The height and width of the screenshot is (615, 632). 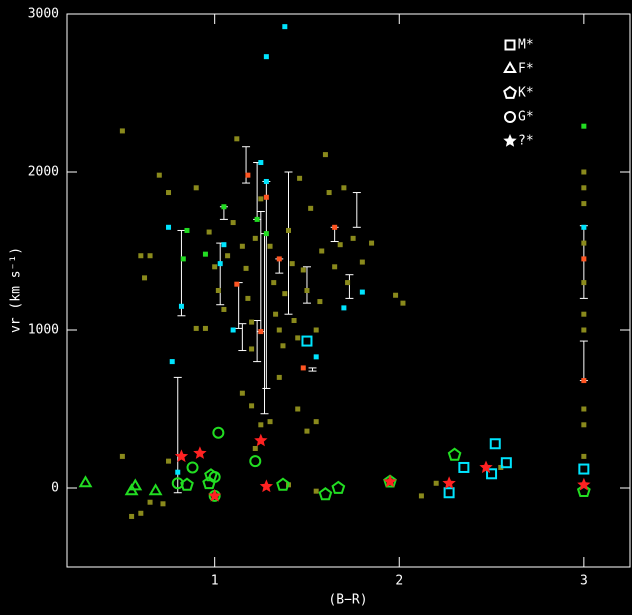 What do you see at coordinates (399, 581) in the screenshot?
I see `x-tick-label: 2` at bounding box center [399, 581].